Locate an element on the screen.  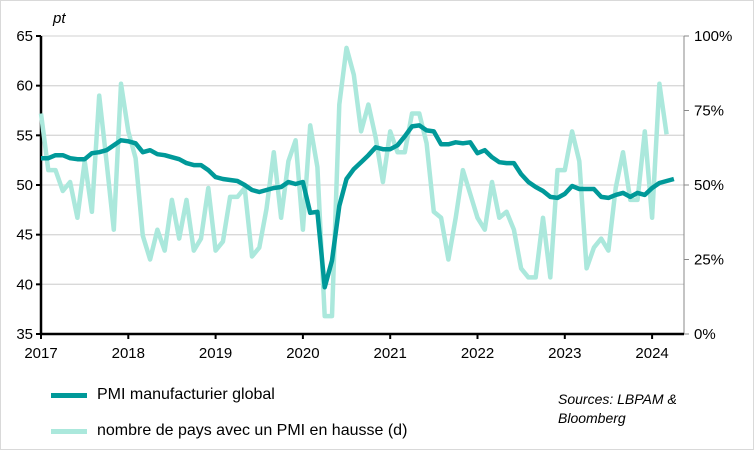
left-axis-unit-label: pt is located at coordinates (59, 18).